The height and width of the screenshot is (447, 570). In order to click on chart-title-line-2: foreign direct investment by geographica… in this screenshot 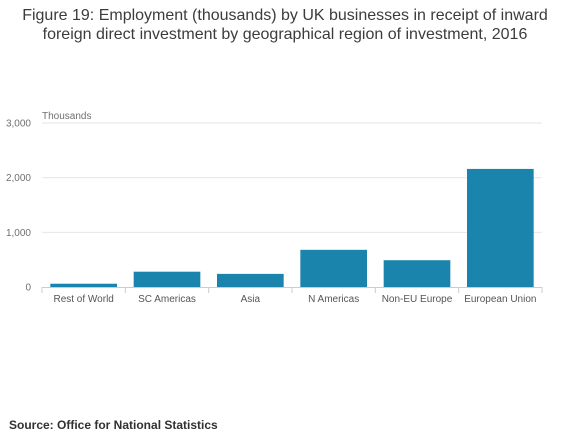, I will do `click(285, 34)`.